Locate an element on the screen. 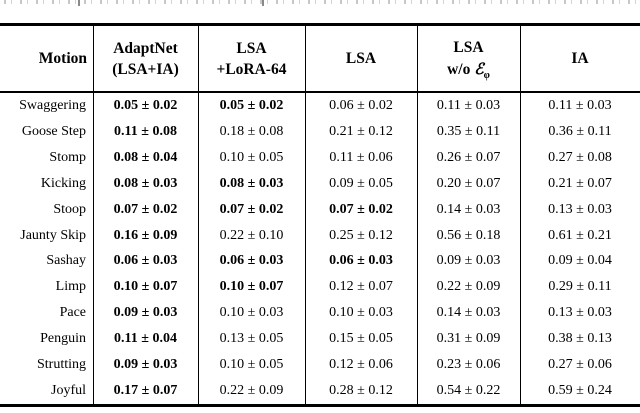  header-motion: Motion is located at coordinates (46, 58).